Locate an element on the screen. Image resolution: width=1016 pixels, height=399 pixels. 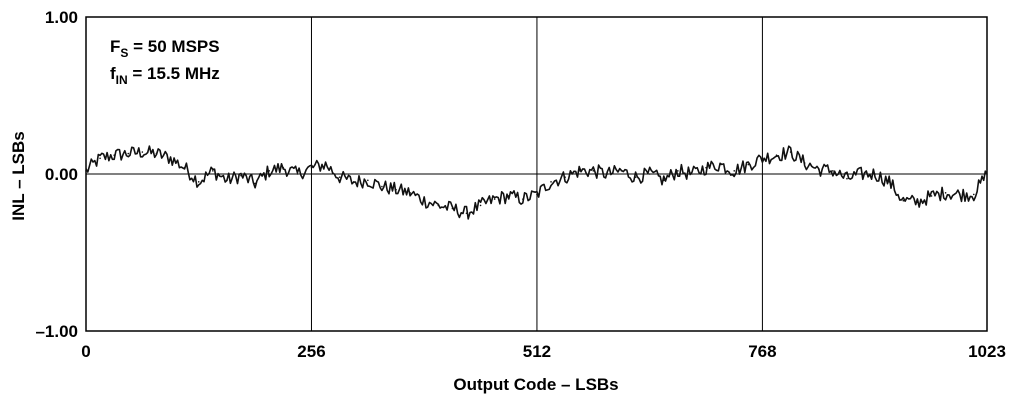
x-tick-label: 0 is located at coordinates (85, 351).